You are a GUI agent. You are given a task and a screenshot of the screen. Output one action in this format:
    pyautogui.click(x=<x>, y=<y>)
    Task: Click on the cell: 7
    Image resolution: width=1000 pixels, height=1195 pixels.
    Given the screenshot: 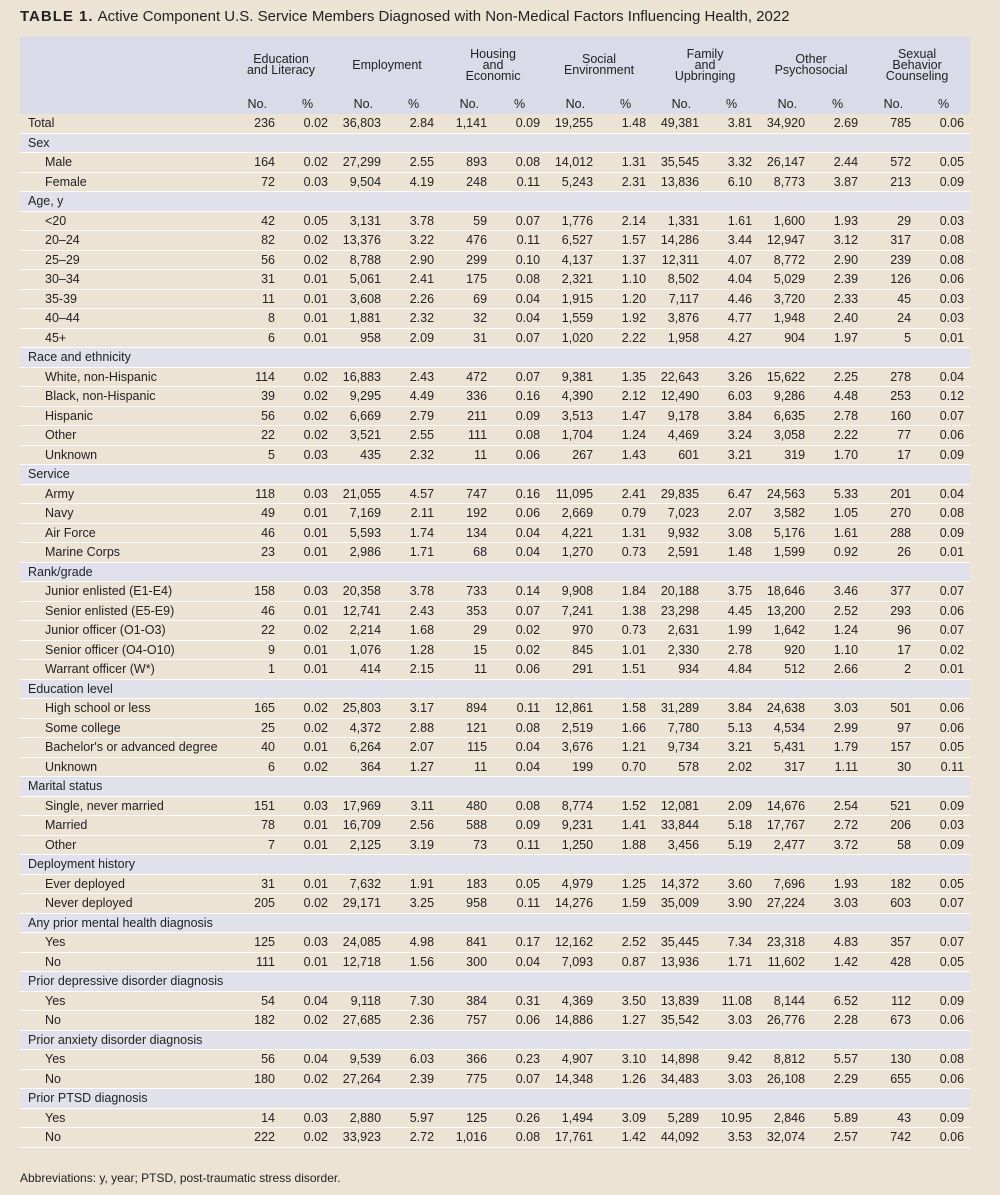 What is the action you would take?
    pyautogui.click(x=254, y=845)
    